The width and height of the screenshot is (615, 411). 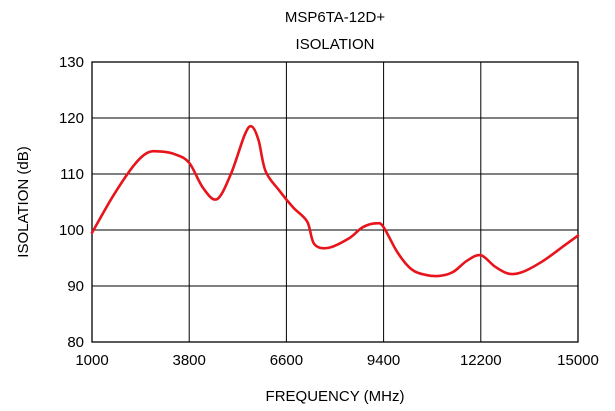 I want to click on y-tick-label: 90, so click(x=75, y=286).